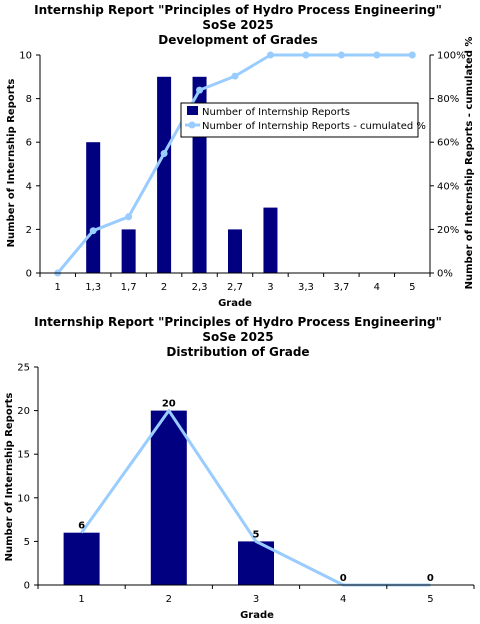  I want to click on chart1-y-tick-label: 6, so click(29, 143).